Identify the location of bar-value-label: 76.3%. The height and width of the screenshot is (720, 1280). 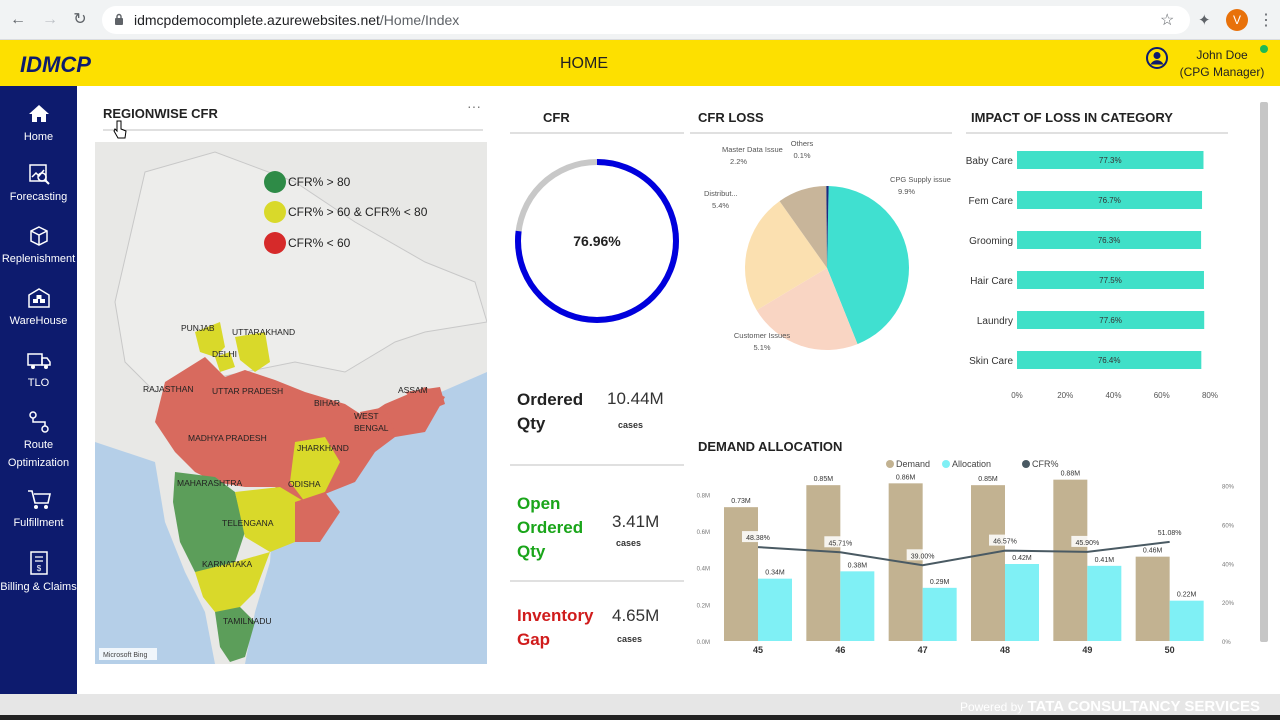
(1109, 240).